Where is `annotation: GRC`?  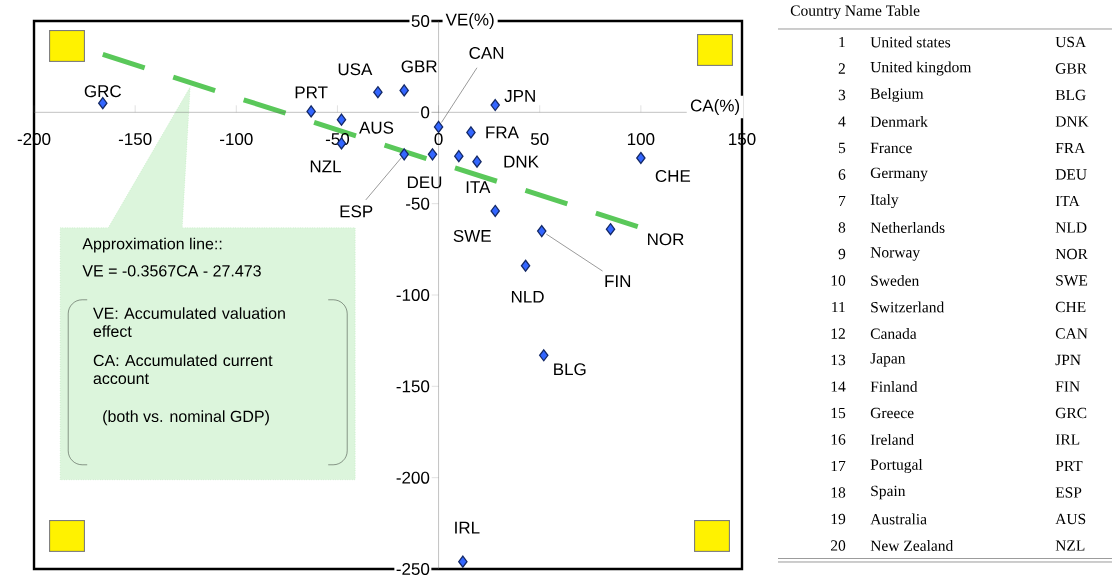 annotation: GRC is located at coordinates (103, 91).